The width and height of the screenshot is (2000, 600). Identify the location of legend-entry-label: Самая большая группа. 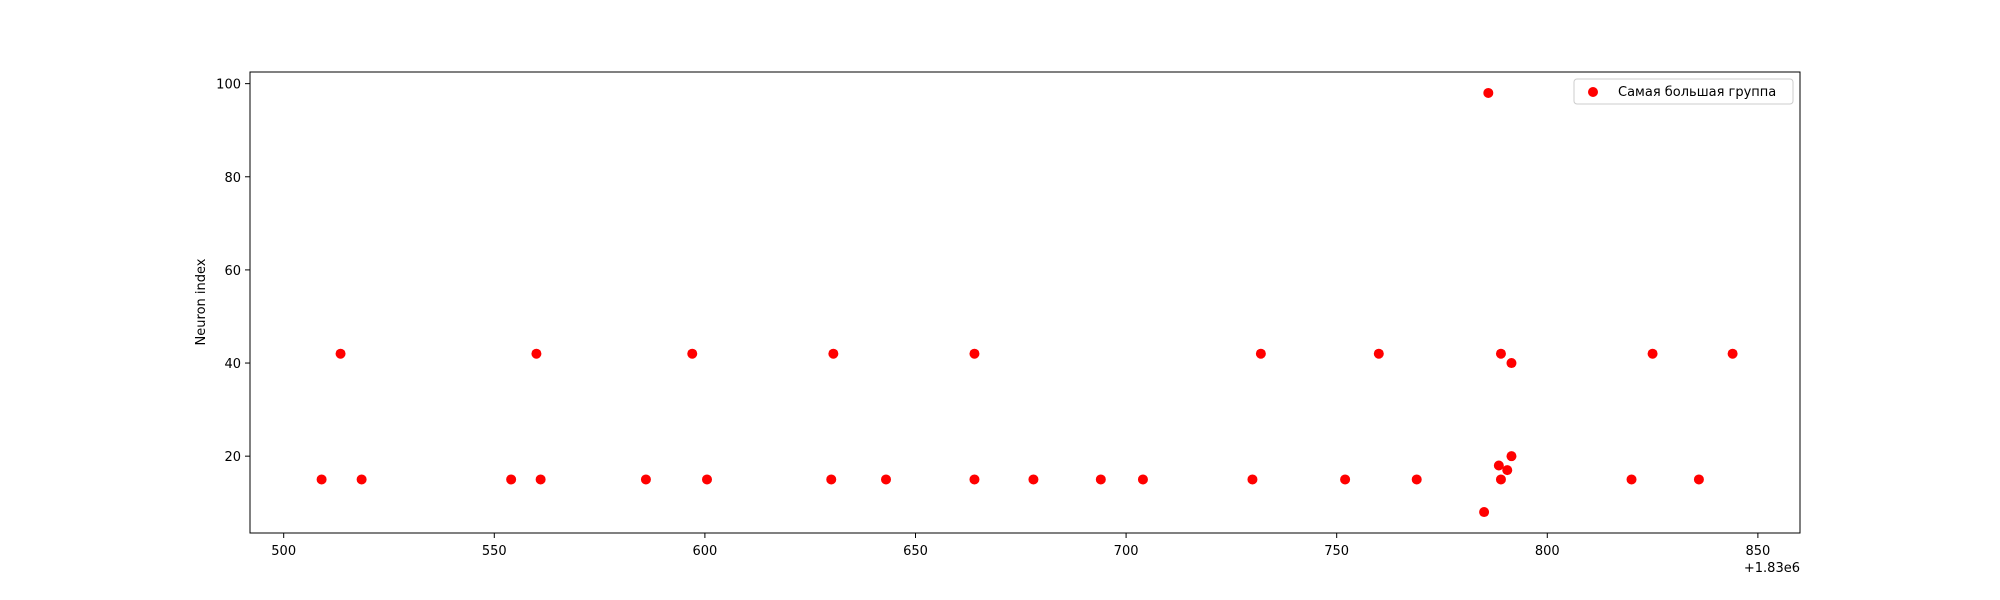
(1697, 92).